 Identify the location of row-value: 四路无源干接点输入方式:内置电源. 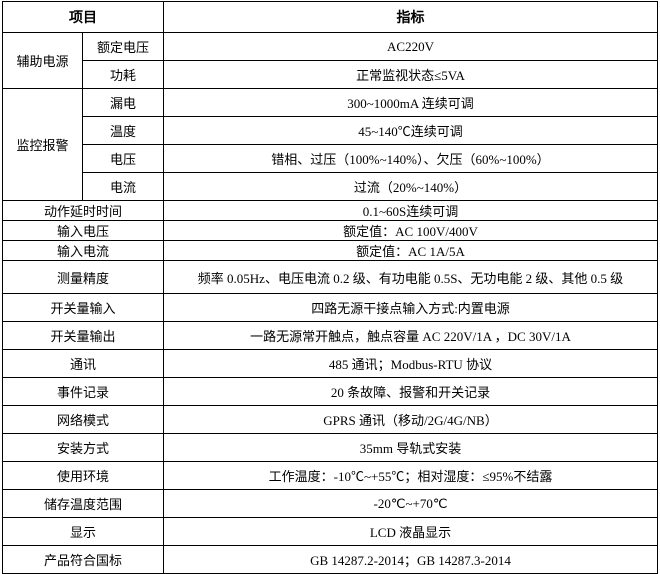
(410, 307).